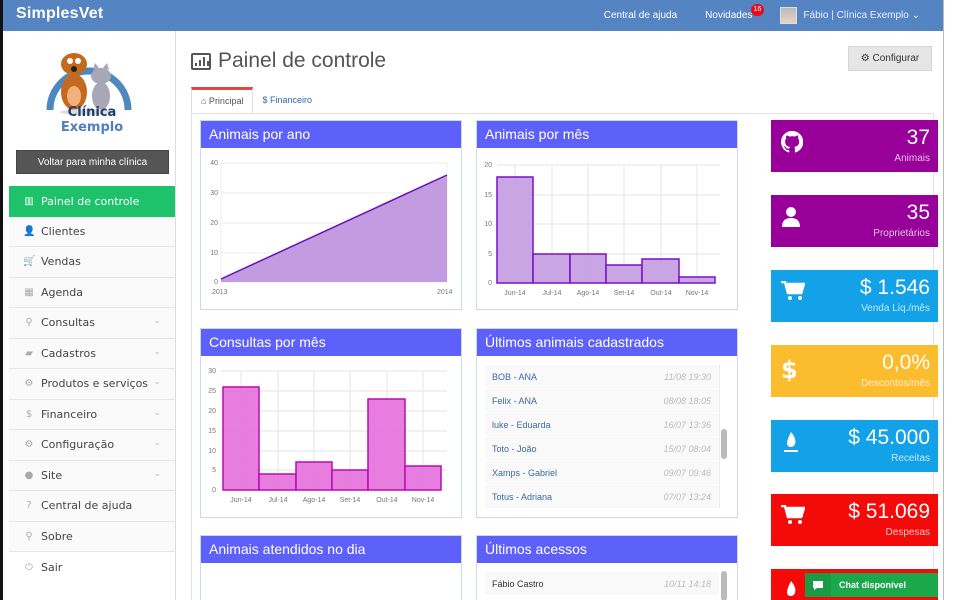 This screenshot has width=960, height=600. Describe the element at coordinates (92, 475) in the screenshot. I see `sidebar-item-site: ● Site ⌄` at that location.